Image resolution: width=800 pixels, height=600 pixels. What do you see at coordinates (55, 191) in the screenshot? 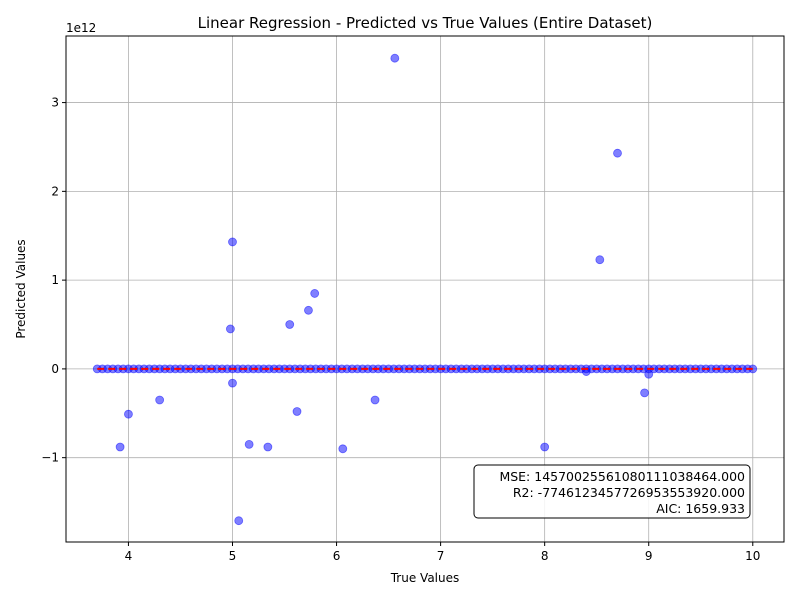
I see `y-tick-label: 2` at bounding box center [55, 191].